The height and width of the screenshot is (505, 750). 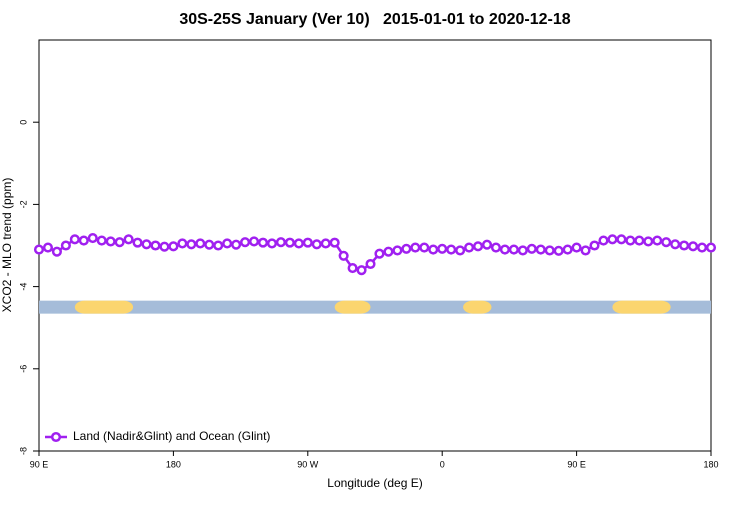 I want to click on y-tick-label: 0, so click(x=23, y=122).